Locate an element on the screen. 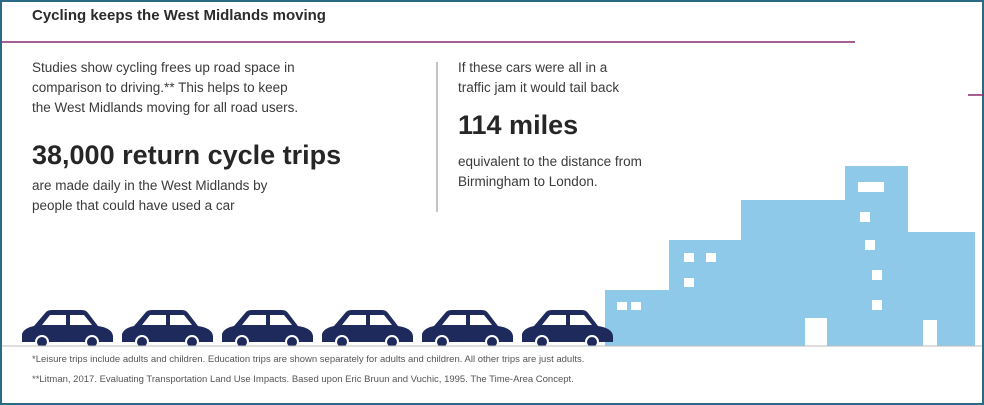 The image size is (984, 405). left-detail: people that could have used a car is located at coordinates (133, 205).